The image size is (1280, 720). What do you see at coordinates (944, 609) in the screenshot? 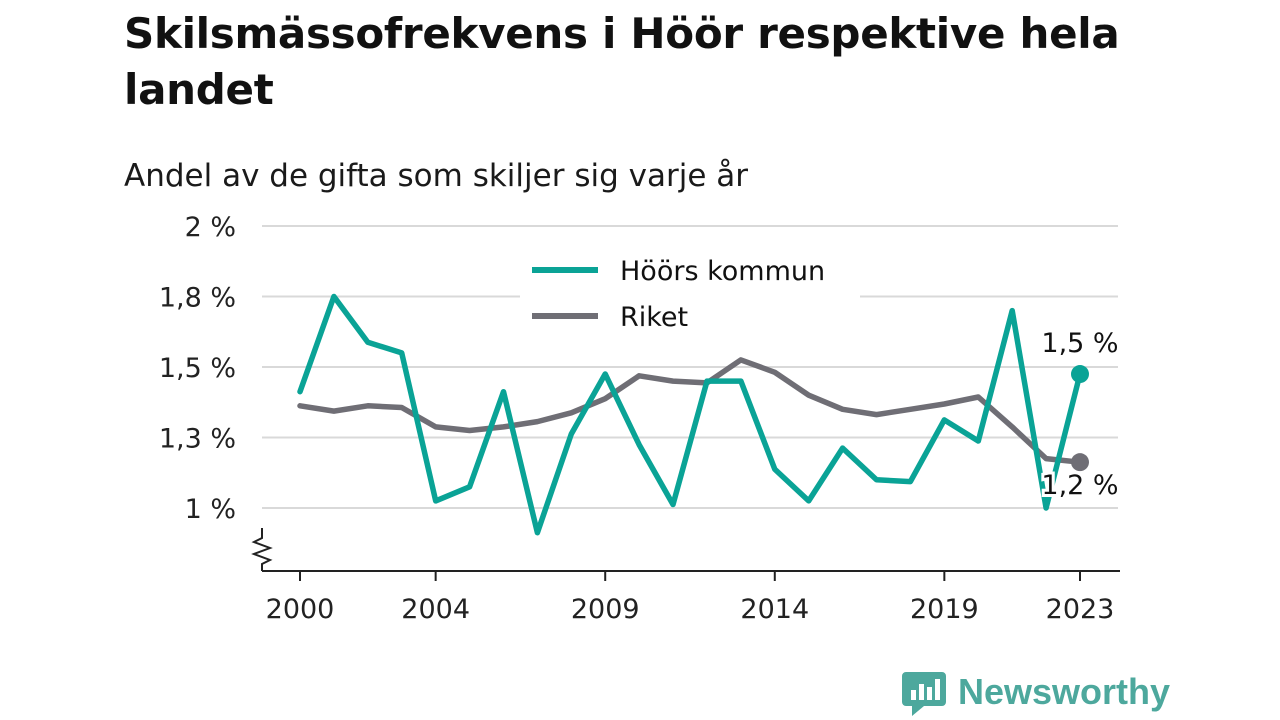
I see `x-tick-label: 2019` at bounding box center [944, 609].